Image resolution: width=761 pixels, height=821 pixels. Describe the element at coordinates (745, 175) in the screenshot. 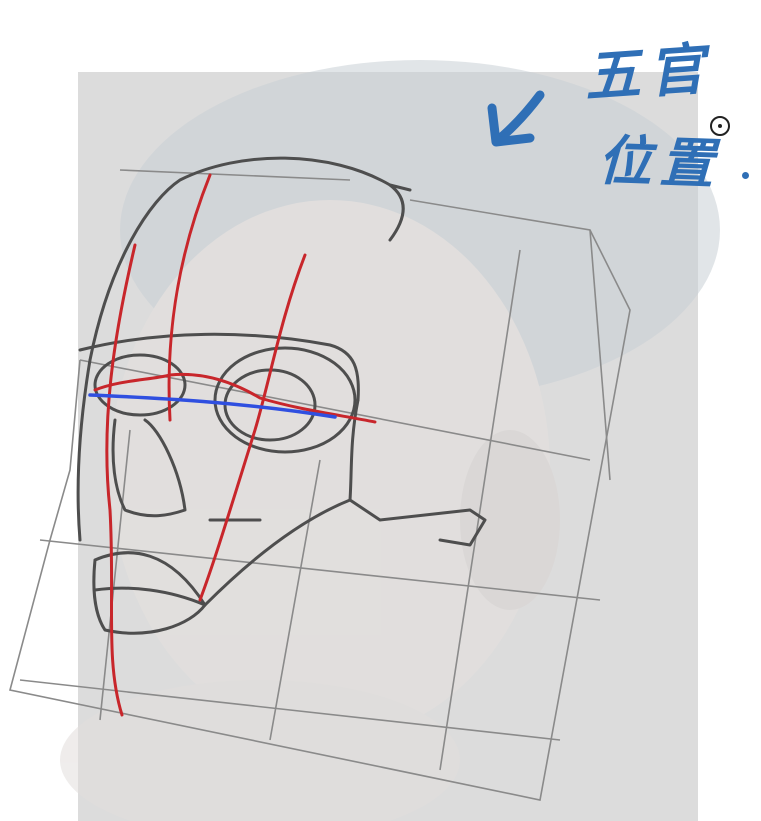

I see `annotation-period` at that location.